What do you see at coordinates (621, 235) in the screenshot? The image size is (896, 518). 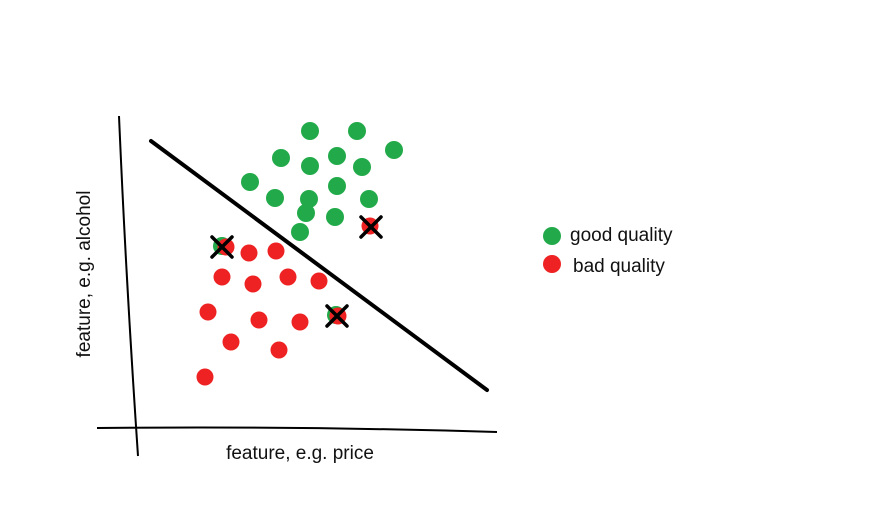 I see `legend-good-label: good quality` at bounding box center [621, 235].